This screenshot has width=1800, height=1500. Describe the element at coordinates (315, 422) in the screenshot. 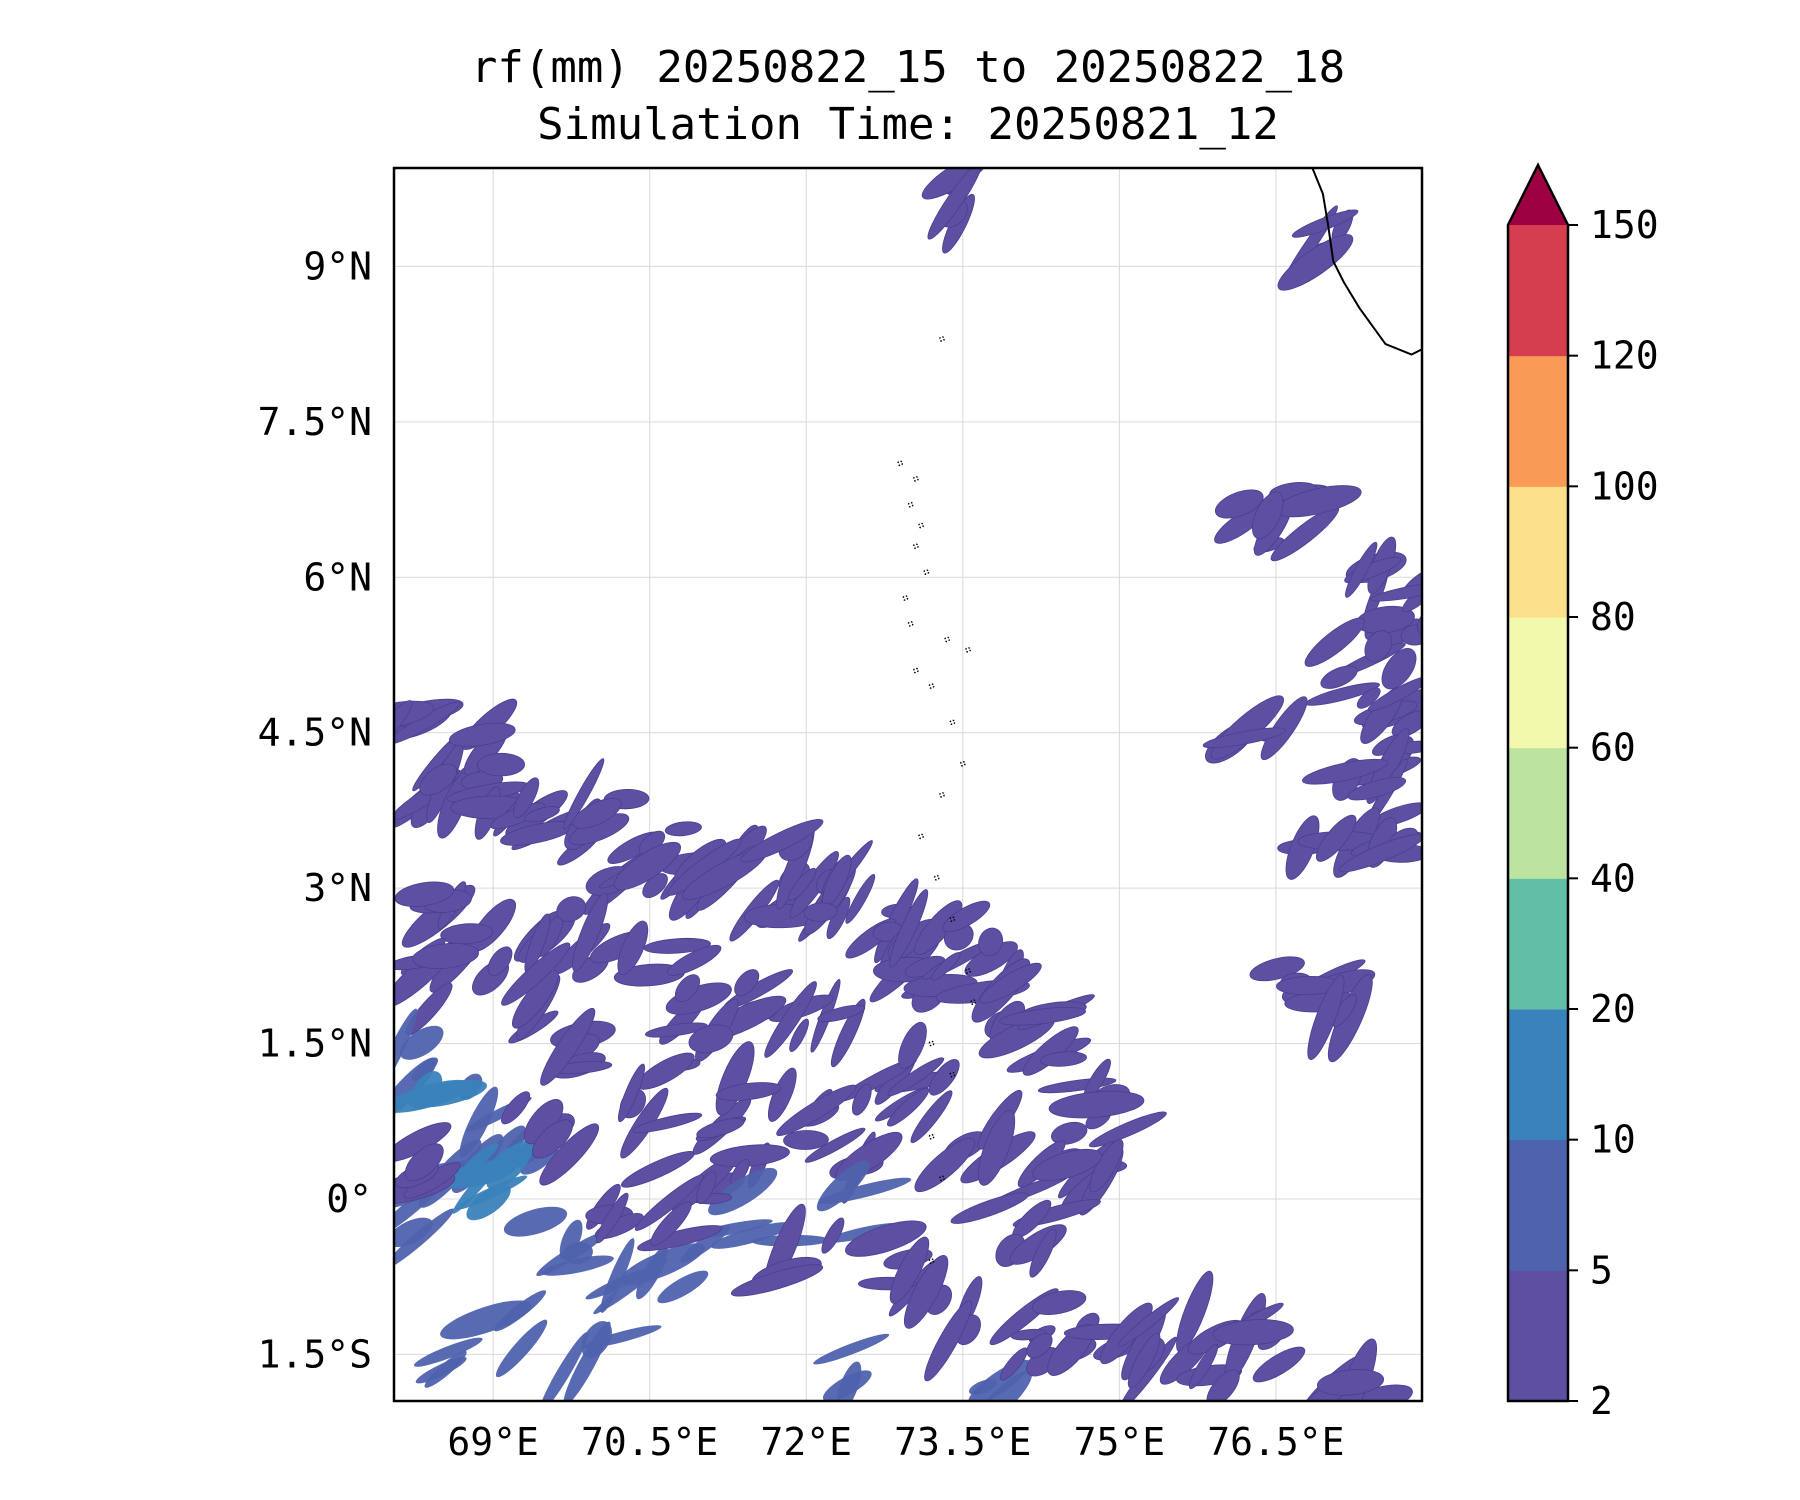

I see `y-tick-label: 7.5°N` at that location.